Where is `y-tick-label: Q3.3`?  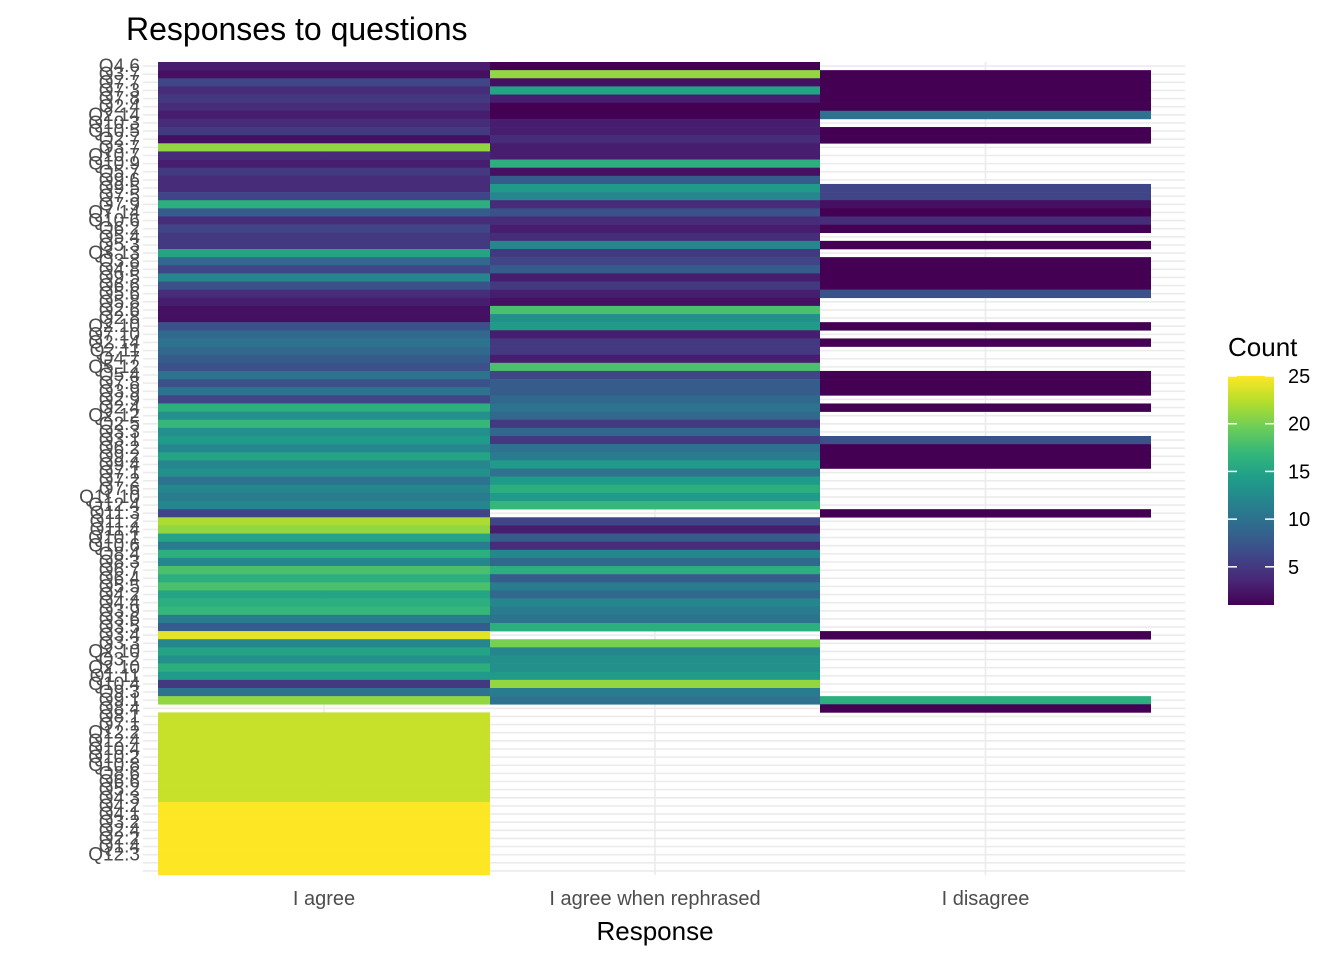 y-tick-label: Q3.3 is located at coordinates (119, 432).